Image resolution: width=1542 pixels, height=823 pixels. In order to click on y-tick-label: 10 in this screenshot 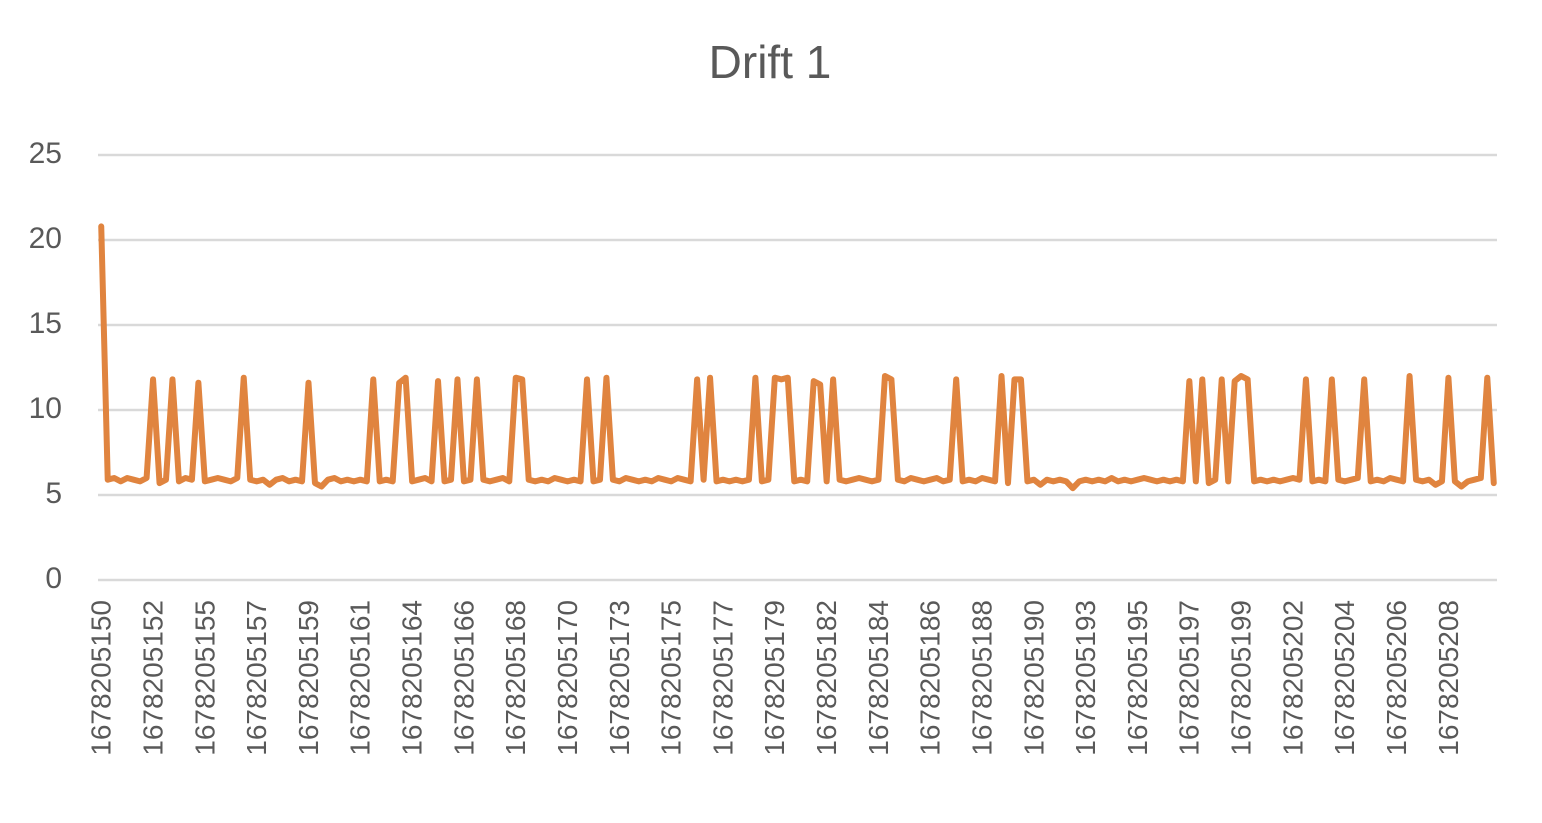, I will do `click(45, 408)`.